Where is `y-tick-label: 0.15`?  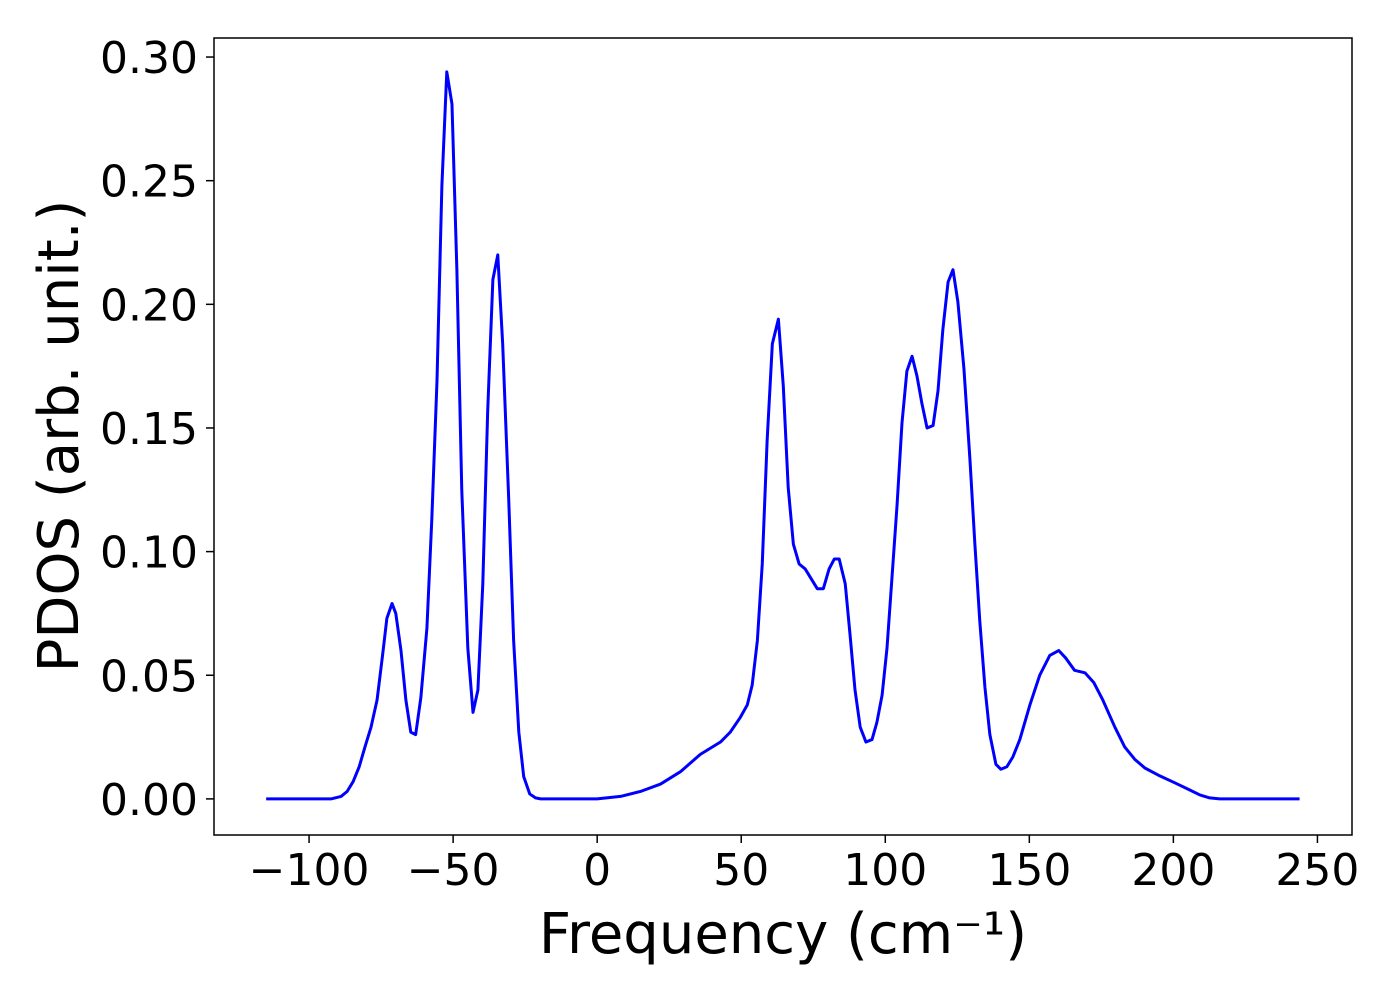
y-tick-label: 0.15 is located at coordinates (149, 429).